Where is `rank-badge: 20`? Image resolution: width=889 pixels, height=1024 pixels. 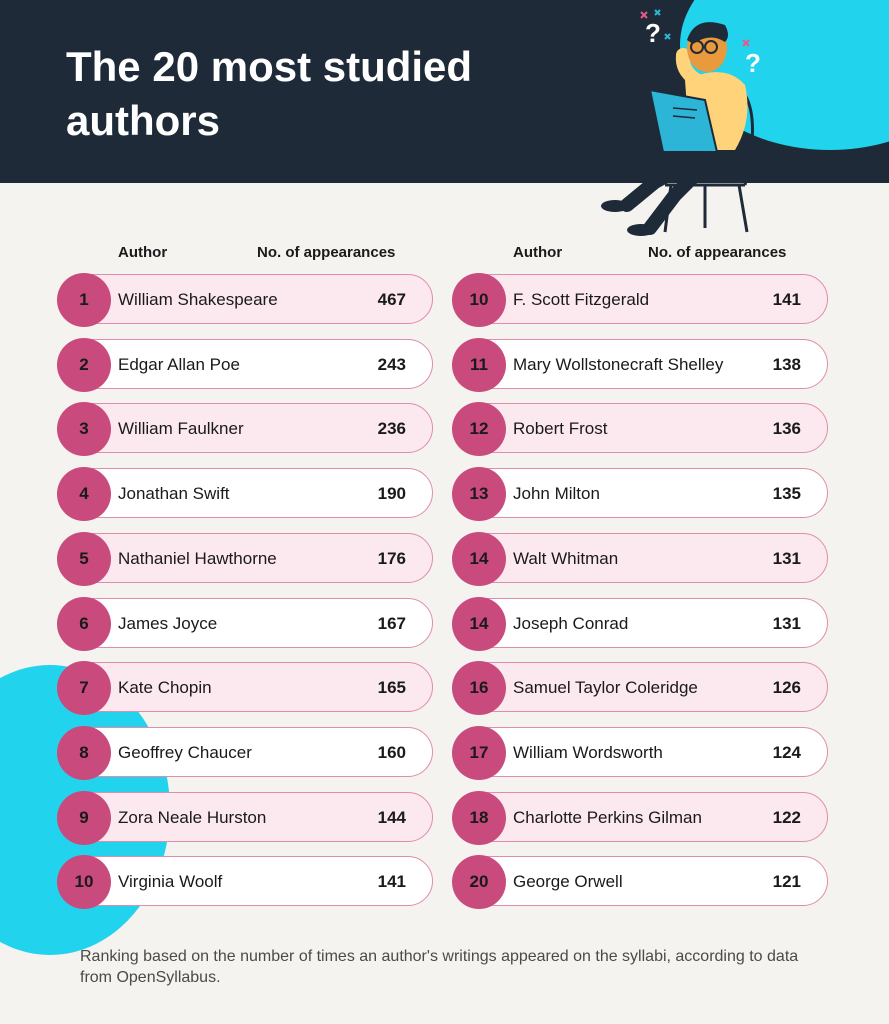
rank-badge: 20 is located at coordinates (479, 882).